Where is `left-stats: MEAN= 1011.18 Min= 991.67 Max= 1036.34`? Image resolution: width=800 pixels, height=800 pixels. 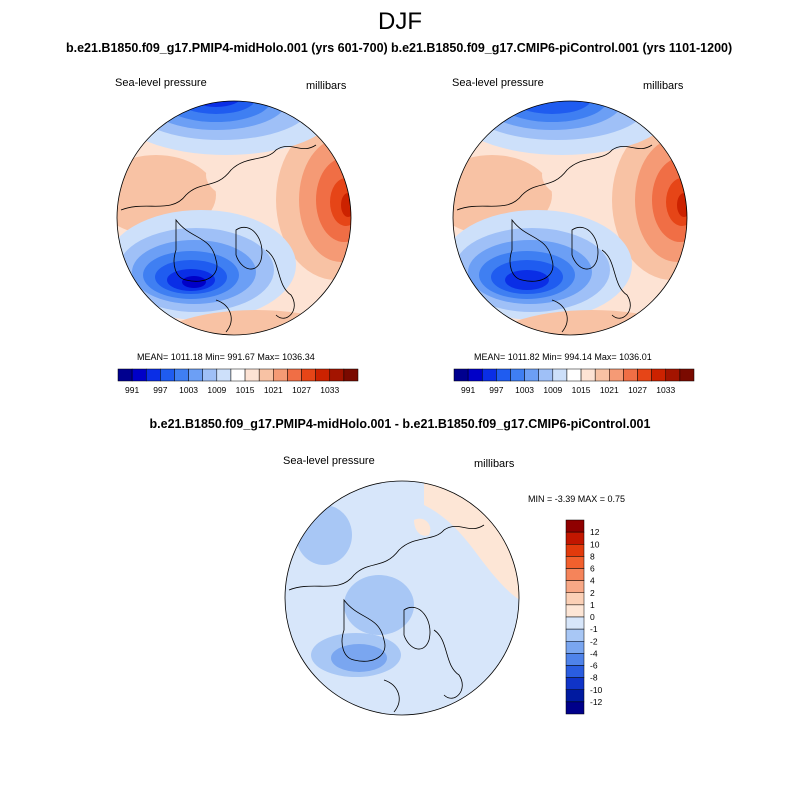
left-stats: MEAN= 1011.18 Min= 991.67 Max= 1036.34 is located at coordinates (226, 357).